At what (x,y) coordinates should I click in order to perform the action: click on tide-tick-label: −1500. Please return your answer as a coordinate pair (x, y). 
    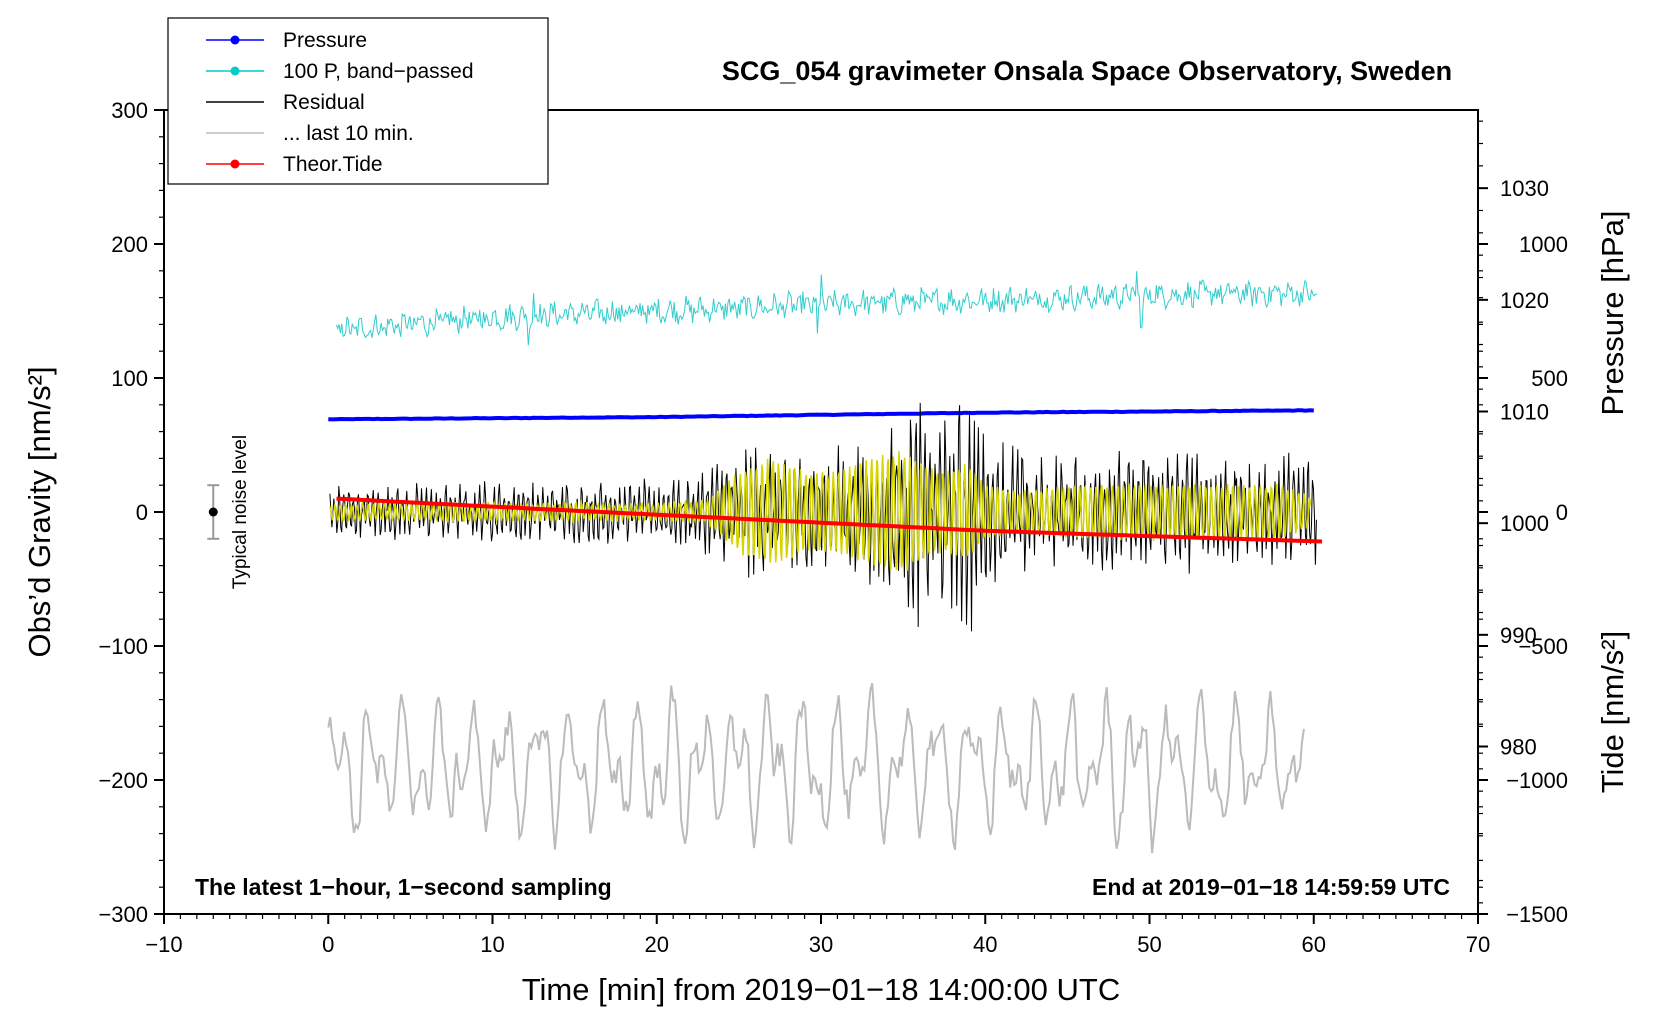
    Looking at the image, I should click on (1537, 914).